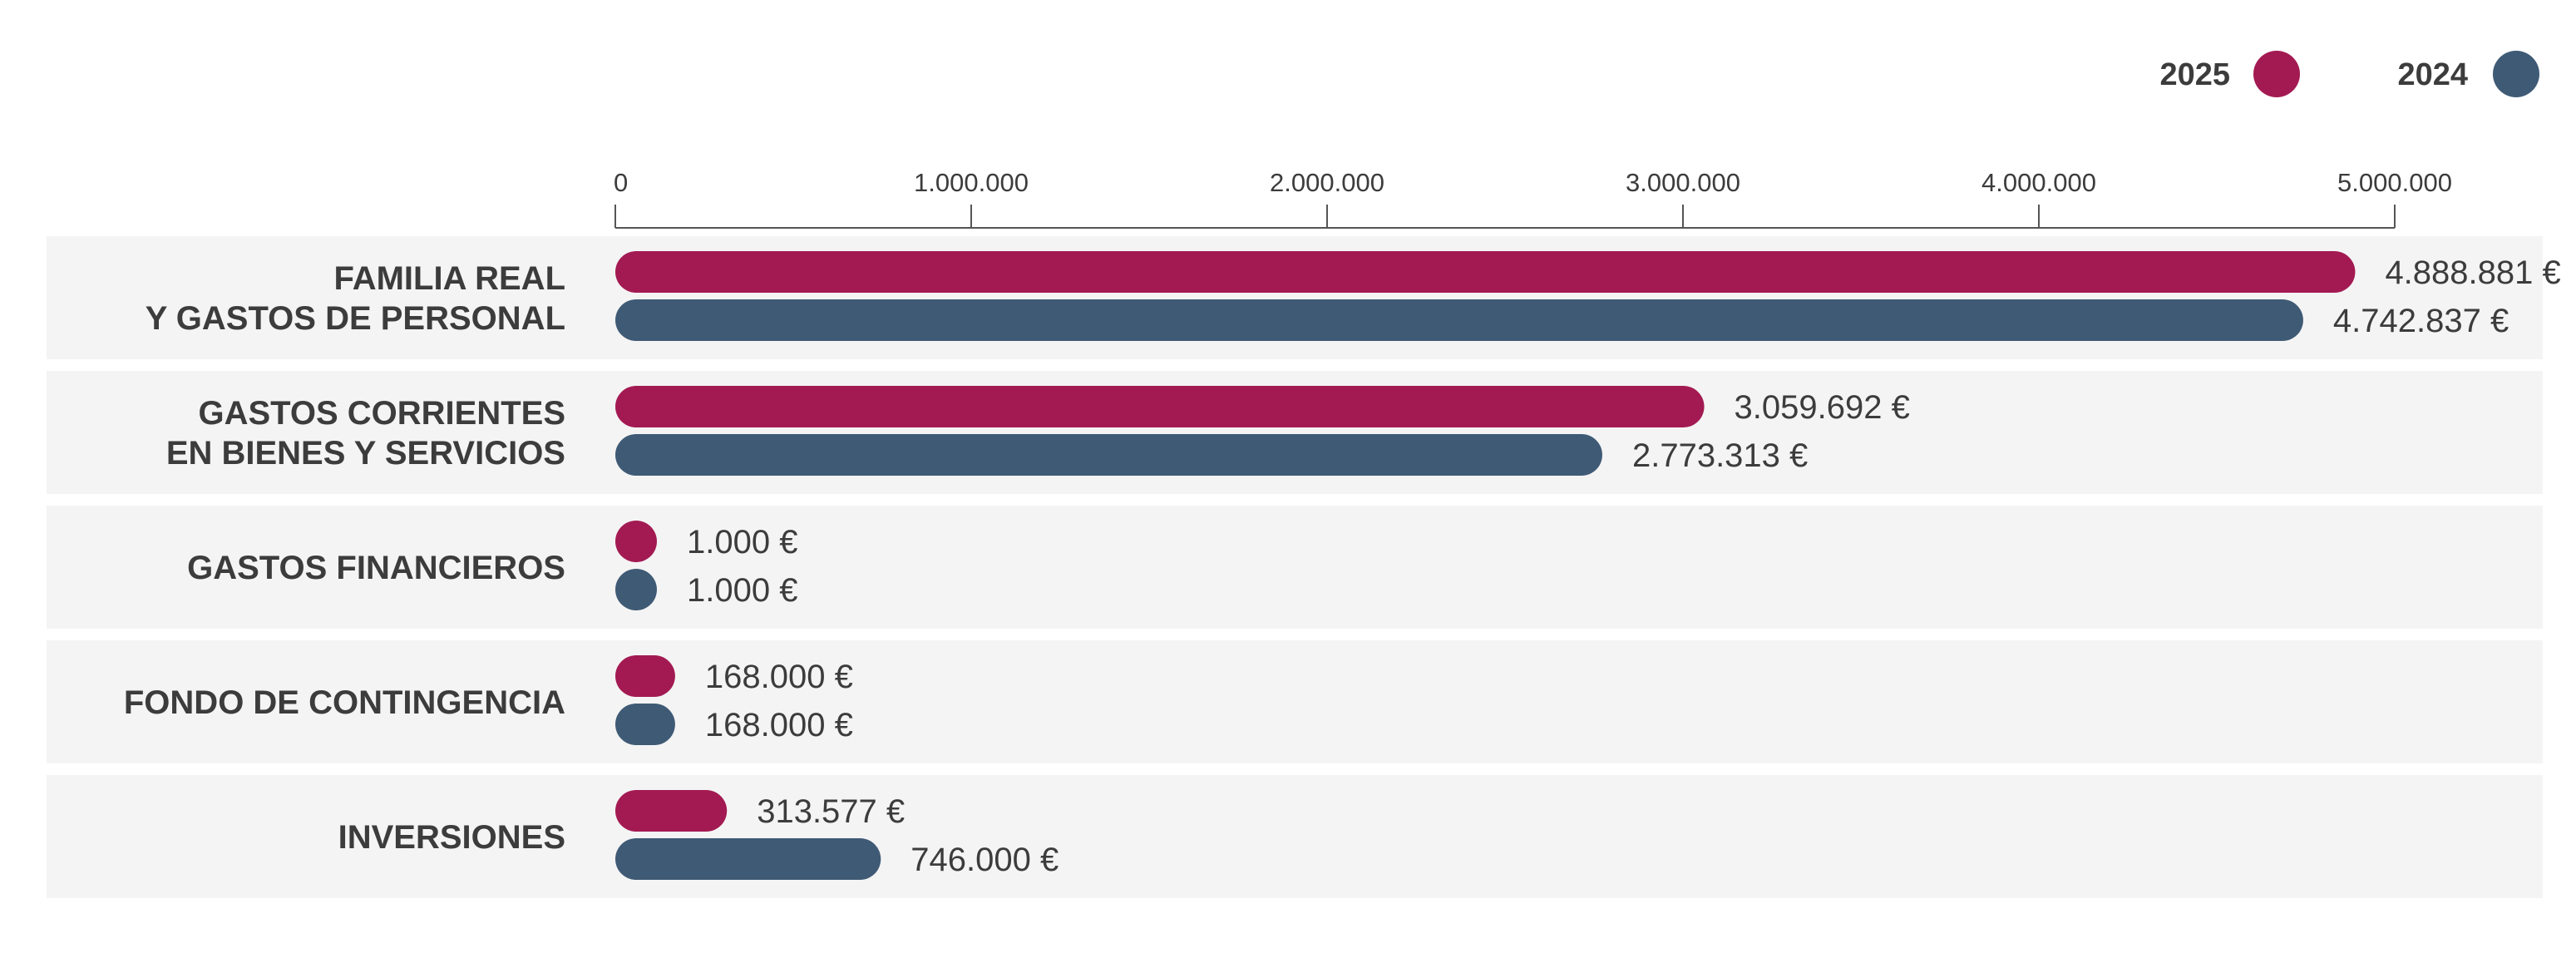 The height and width of the screenshot is (958, 2576). Describe the element at coordinates (355, 318) in the screenshot. I see `category-label: Y GASTOS DE PERSONAL` at that location.